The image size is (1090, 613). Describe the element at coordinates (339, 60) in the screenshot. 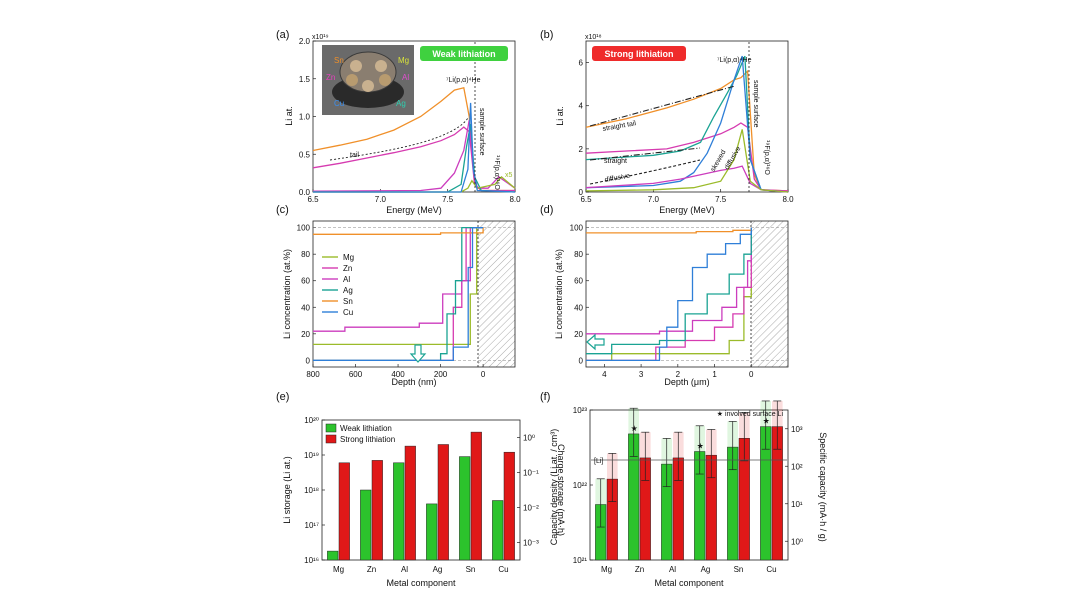

I see `inset-label-sn: Sn` at that location.